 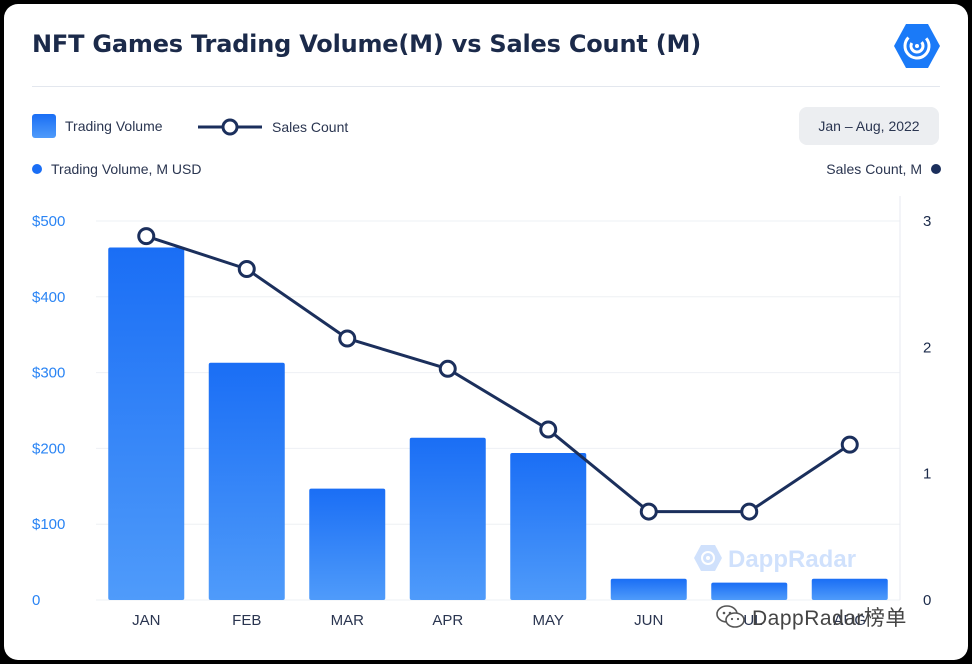 I want to click on legend-sales-count: Sales Count, so click(x=273, y=127).